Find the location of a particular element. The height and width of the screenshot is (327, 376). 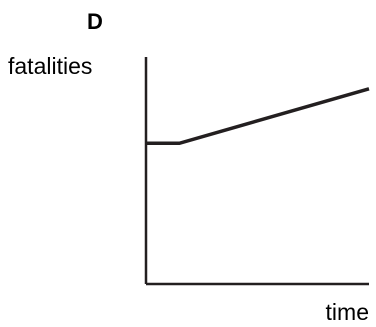

x-axis-label: time is located at coordinates (347, 312).